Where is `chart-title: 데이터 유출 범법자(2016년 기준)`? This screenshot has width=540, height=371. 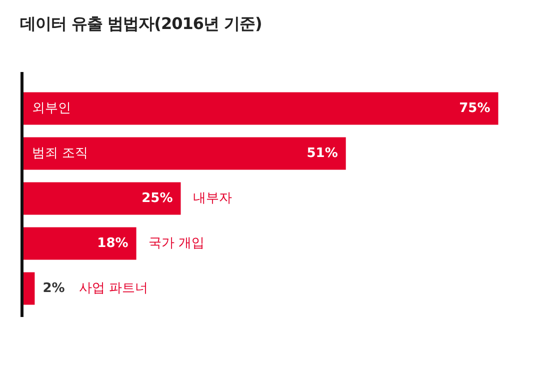 chart-title: 데이터 유출 범법자(2016년 기준) is located at coordinates (141, 24).